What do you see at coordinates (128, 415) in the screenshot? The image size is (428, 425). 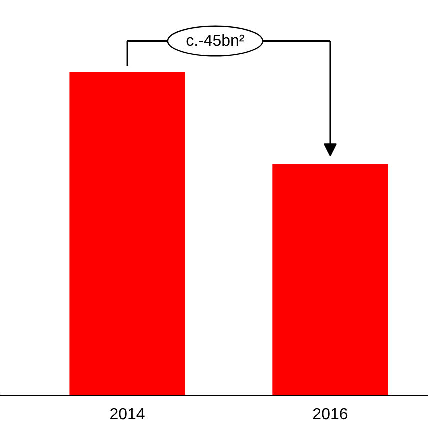 I see `x-tick-label: 2014` at bounding box center [128, 415].